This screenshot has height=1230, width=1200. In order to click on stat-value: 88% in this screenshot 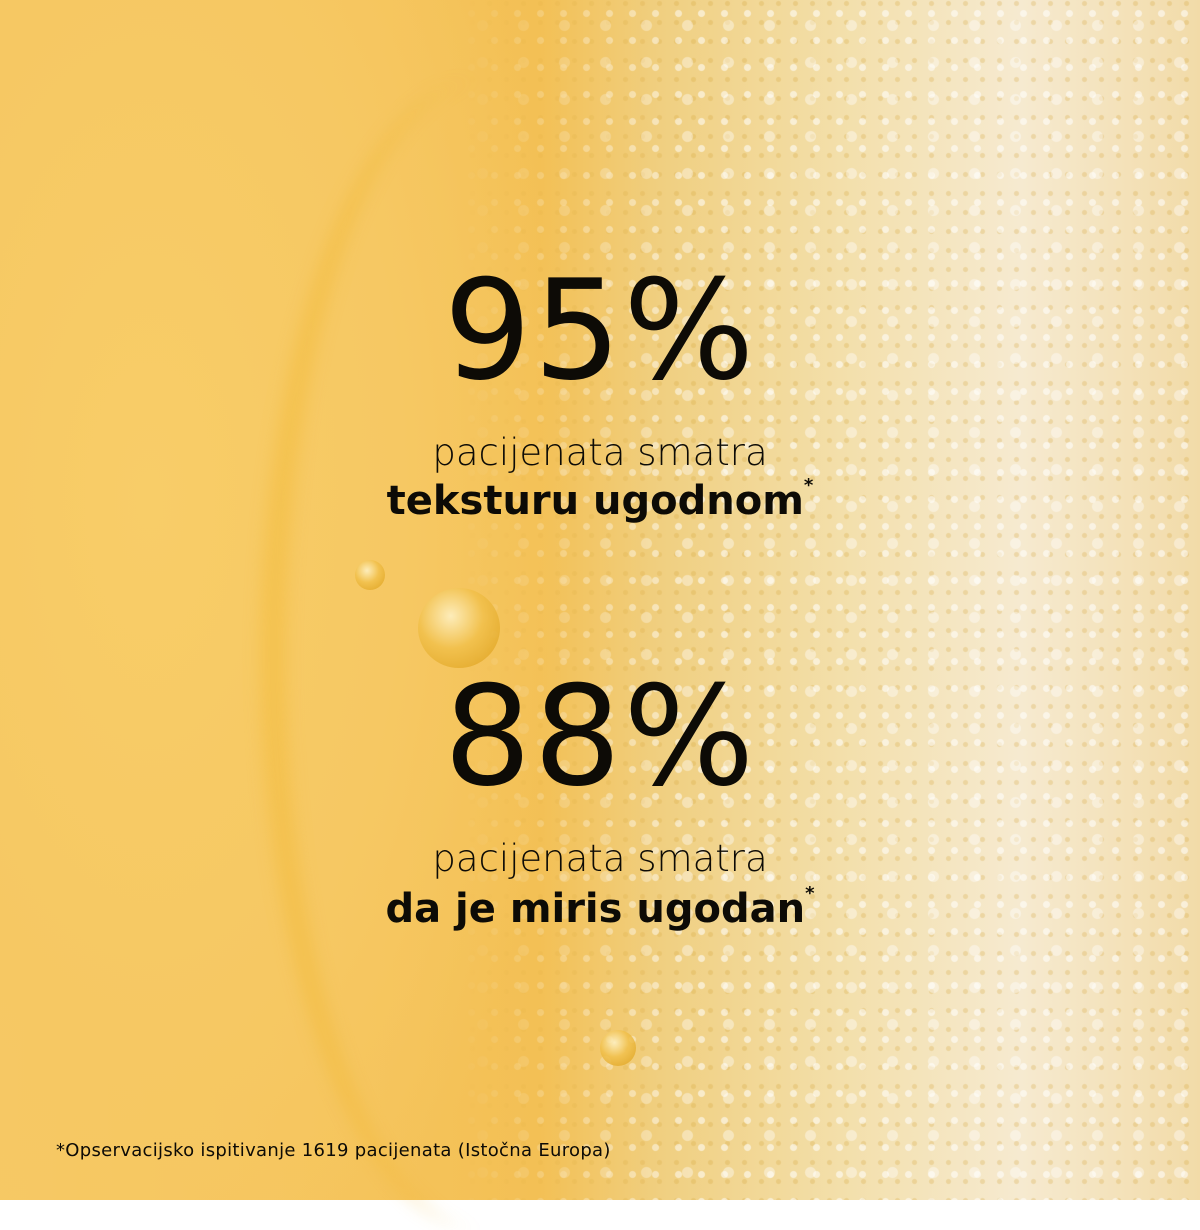, I will do `click(600, 736)`.